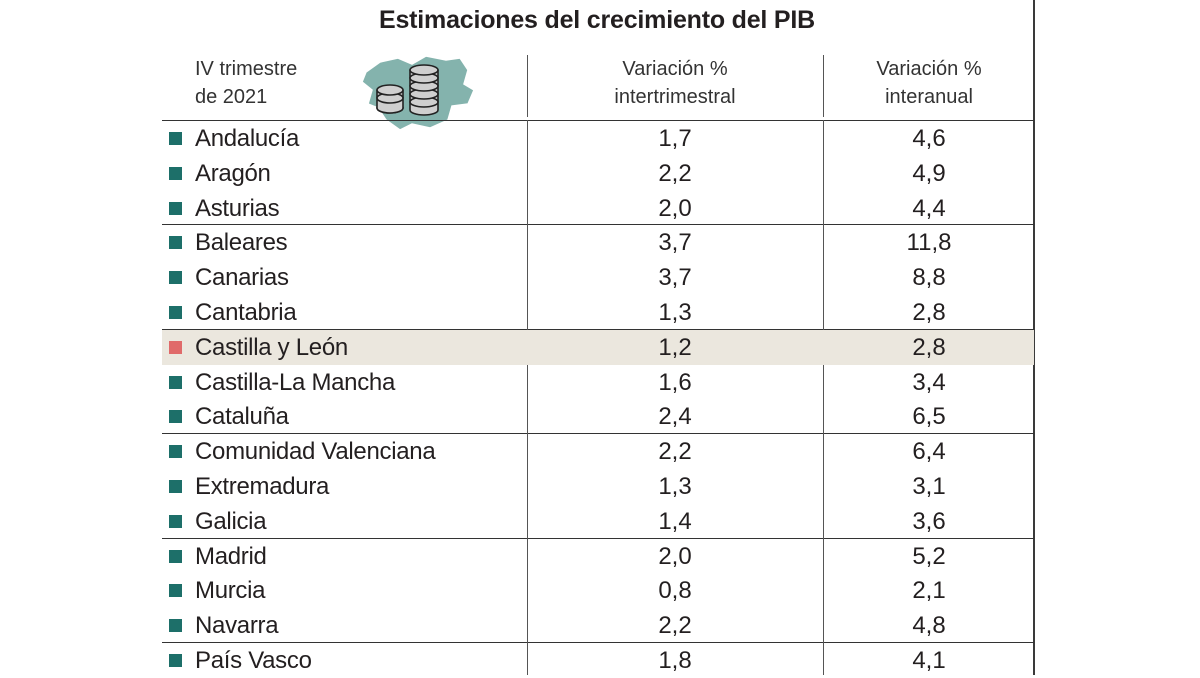 The image size is (1200, 678). I want to click on header-col1-line2: intertrimestral, so click(675, 97).